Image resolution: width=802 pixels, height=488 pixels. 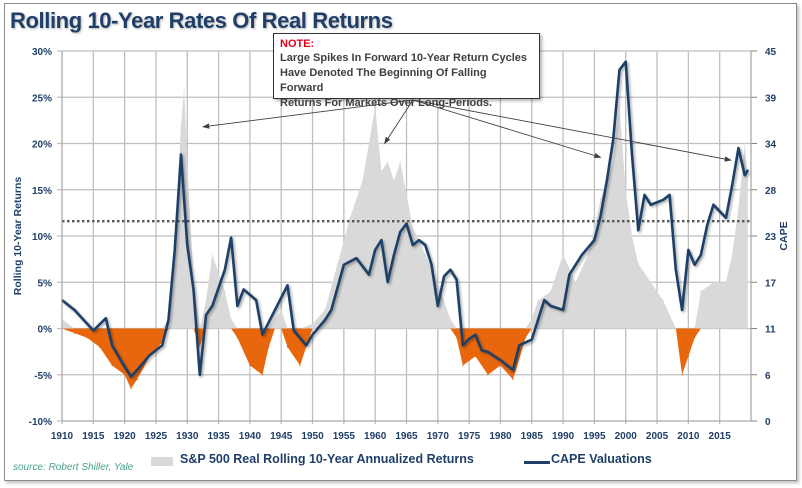 What do you see at coordinates (308, 114) in the screenshot?
I see `annotation-arrow` at bounding box center [308, 114].